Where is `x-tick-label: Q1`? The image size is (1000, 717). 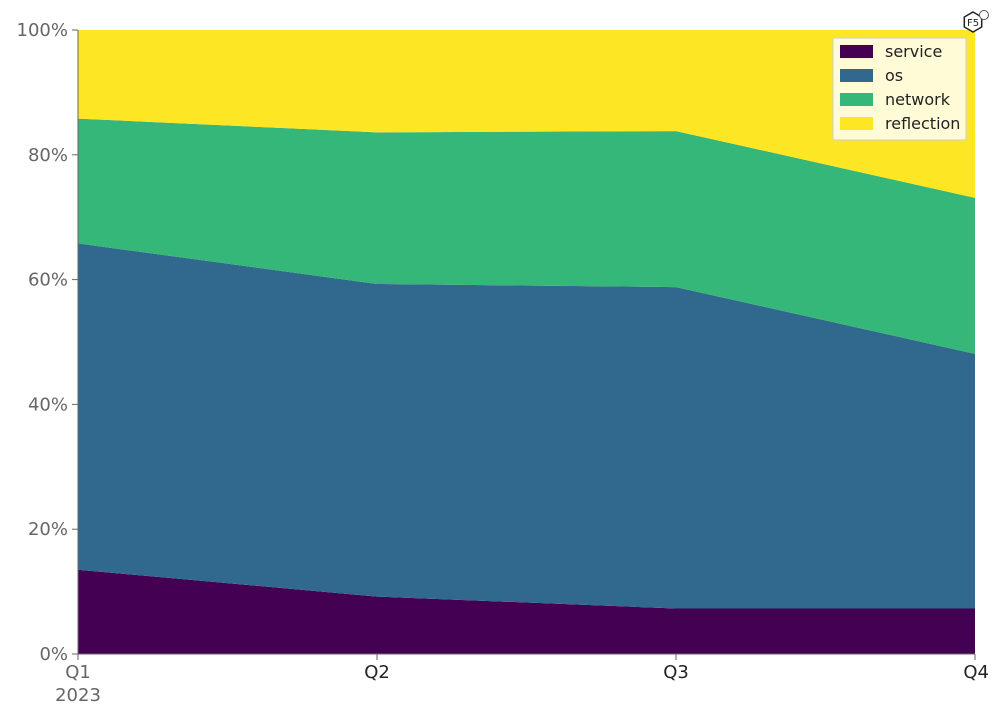
x-tick-label: Q1 is located at coordinates (78, 672).